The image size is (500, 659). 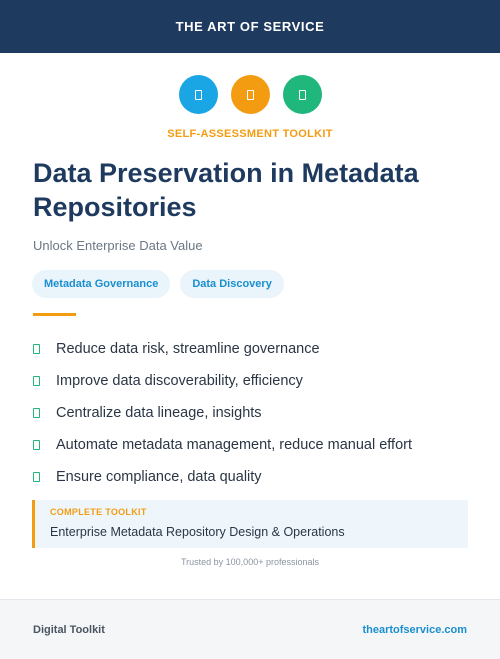 I want to click on feature-item: Improve data discoverability, efficiency, so click(x=253, y=381).